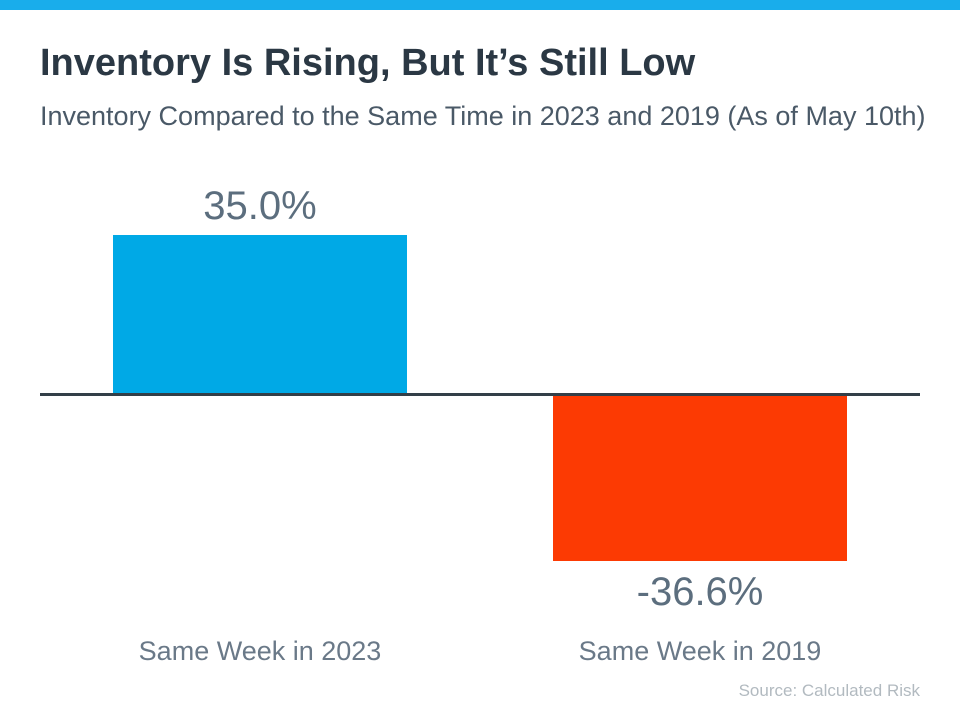  I want to click on zero-axis-line, so click(480, 394).